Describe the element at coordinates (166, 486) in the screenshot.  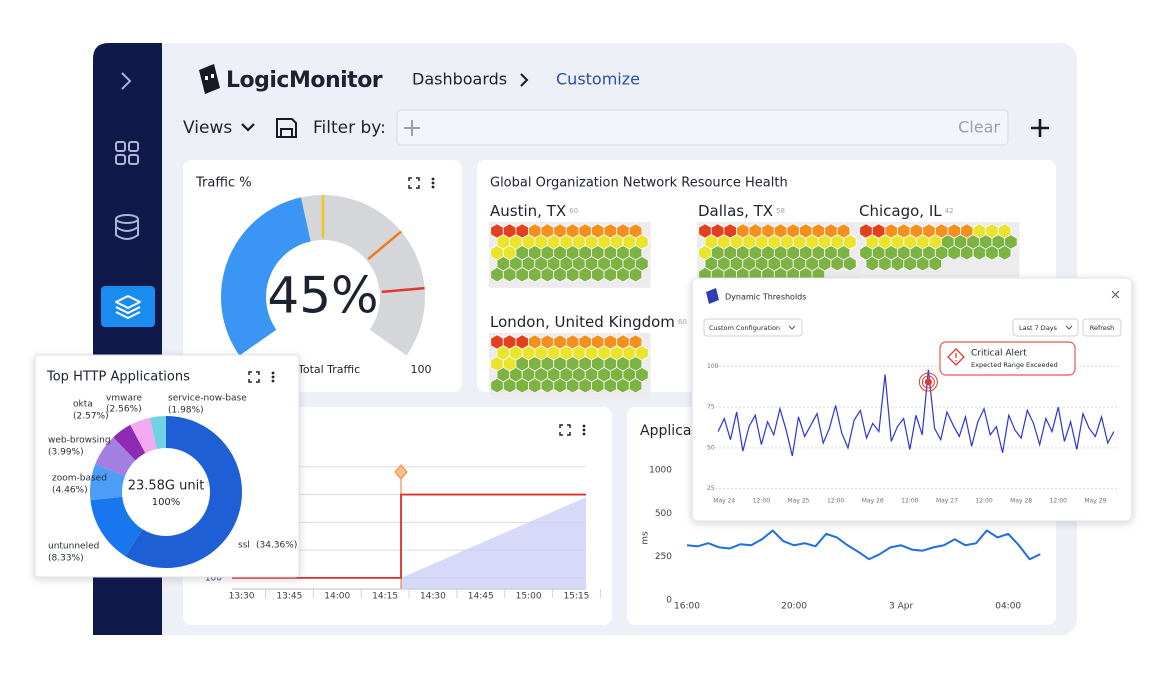
I see `donut-center-label: 23.58G unit` at that location.